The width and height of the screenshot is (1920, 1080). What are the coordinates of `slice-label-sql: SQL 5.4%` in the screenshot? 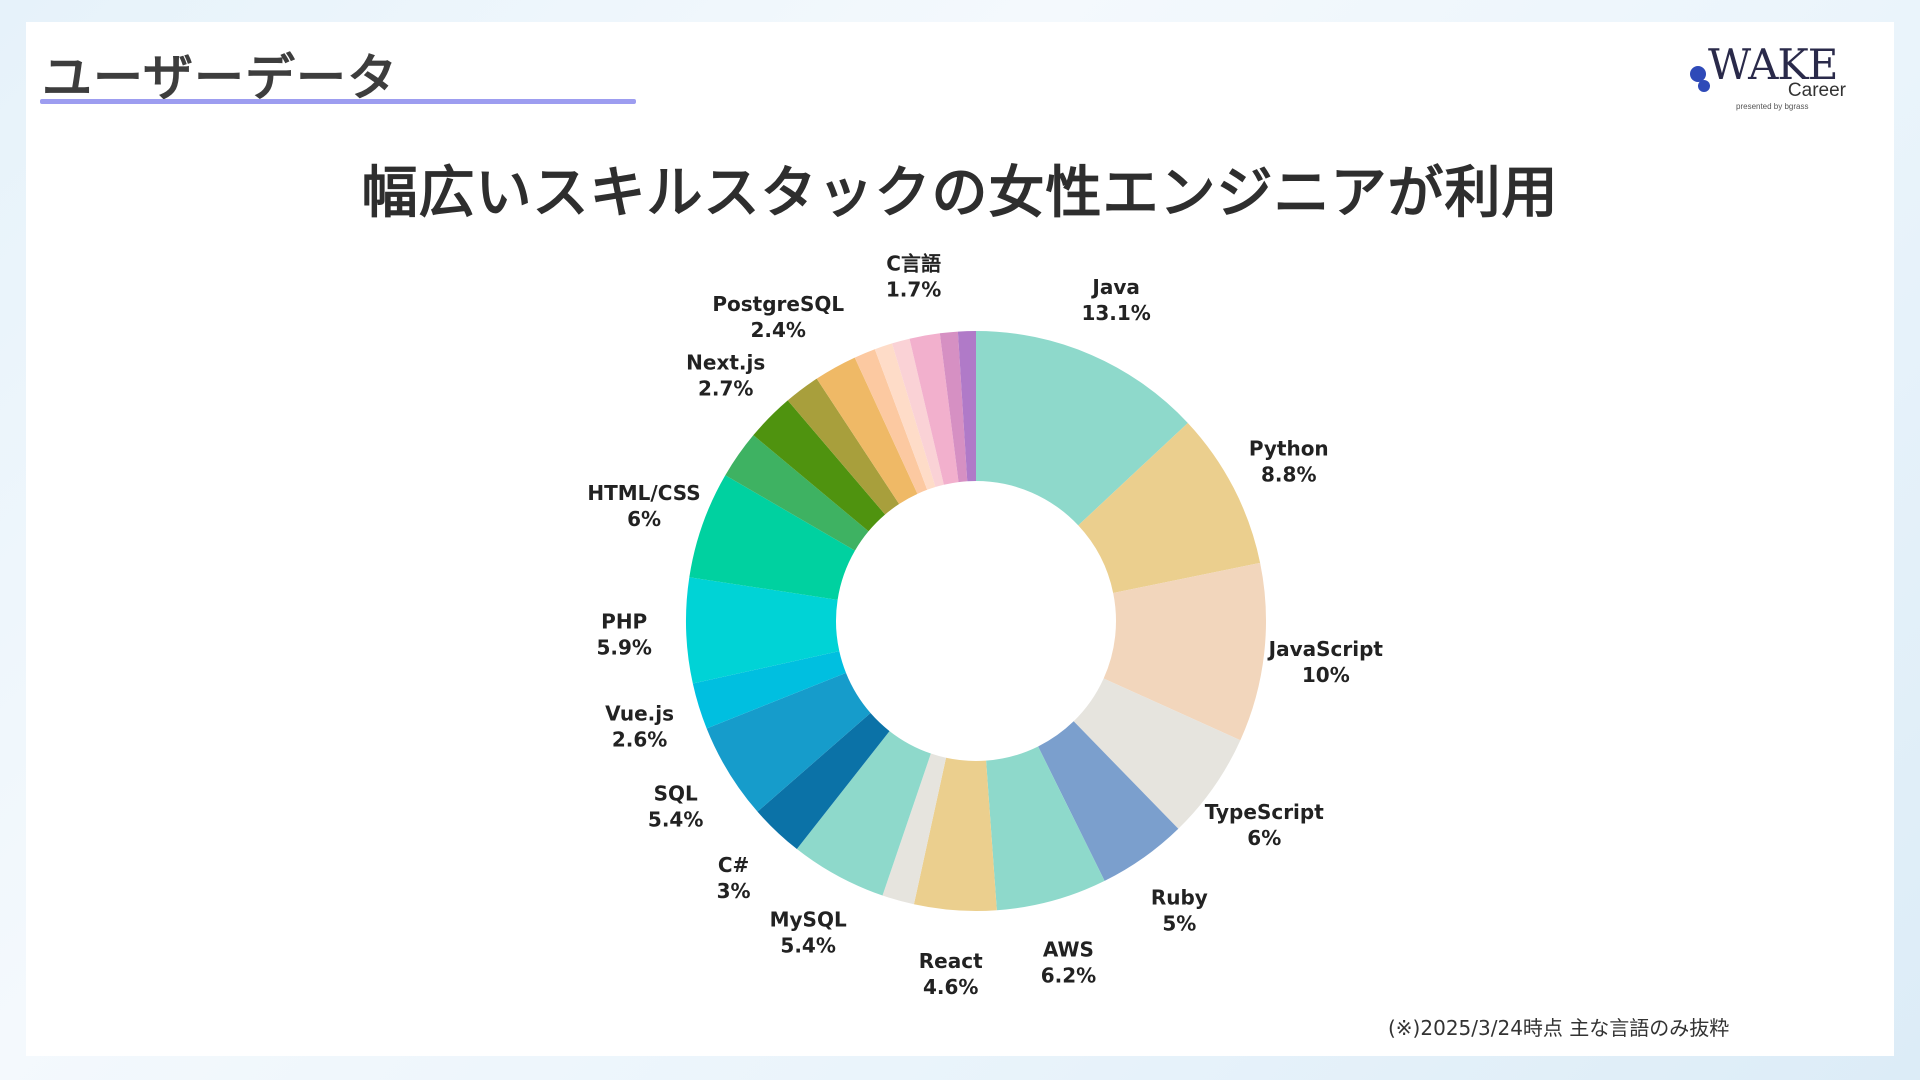 It's located at (675, 807).